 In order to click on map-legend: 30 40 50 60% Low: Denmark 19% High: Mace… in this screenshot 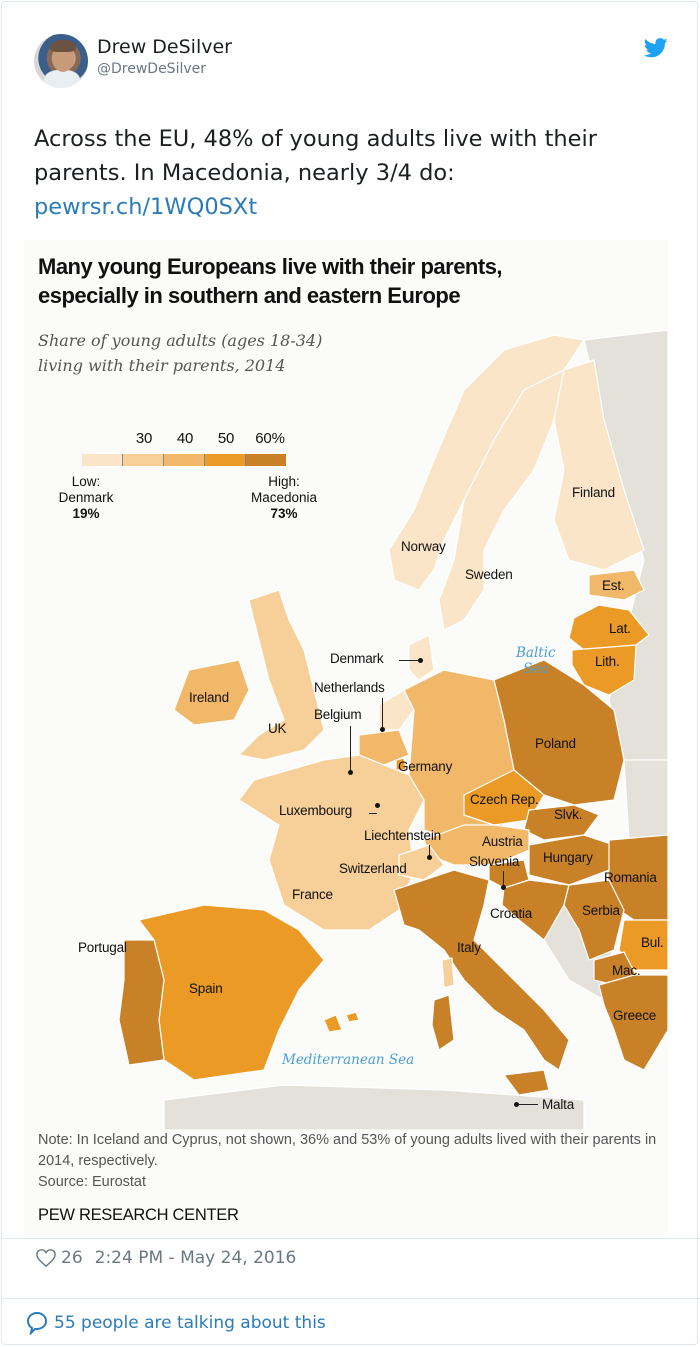, I will do `click(194, 478)`.